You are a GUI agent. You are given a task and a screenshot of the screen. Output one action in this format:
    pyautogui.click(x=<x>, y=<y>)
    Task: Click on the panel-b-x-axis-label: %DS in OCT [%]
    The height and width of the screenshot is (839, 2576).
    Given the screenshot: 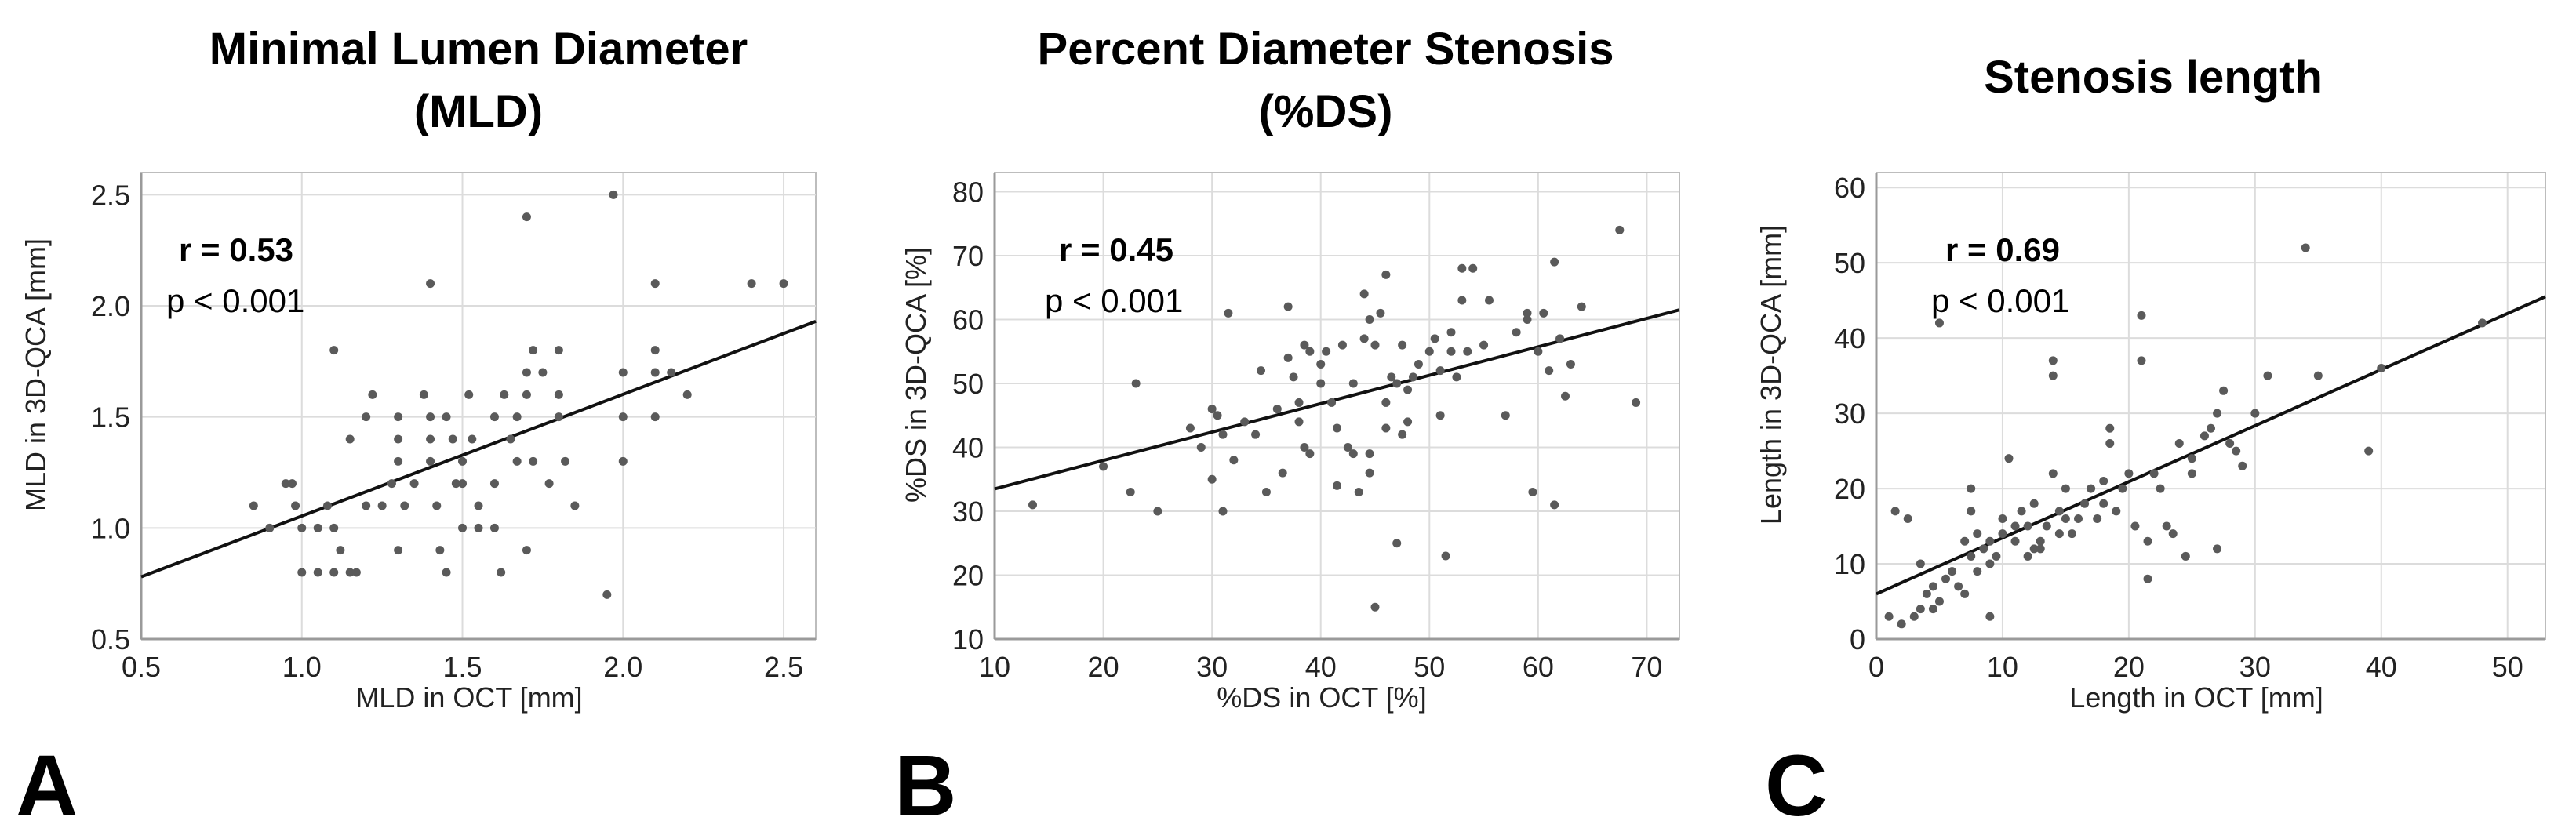 What is the action you would take?
    pyautogui.click(x=1321, y=697)
    